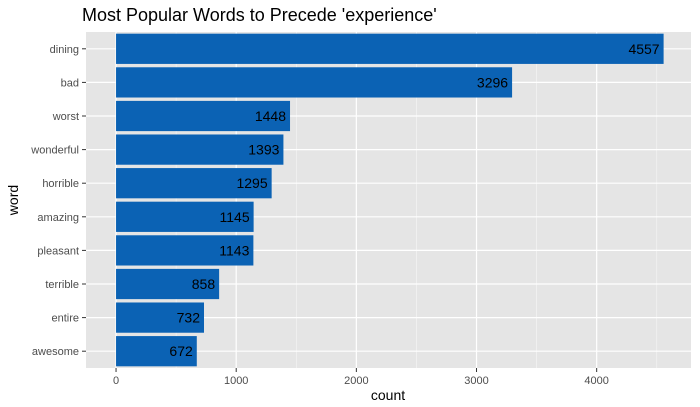 Image resolution: width=700 pixels, height=407 pixels. I want to click on x-tick-label: 0, so click(116, 381).